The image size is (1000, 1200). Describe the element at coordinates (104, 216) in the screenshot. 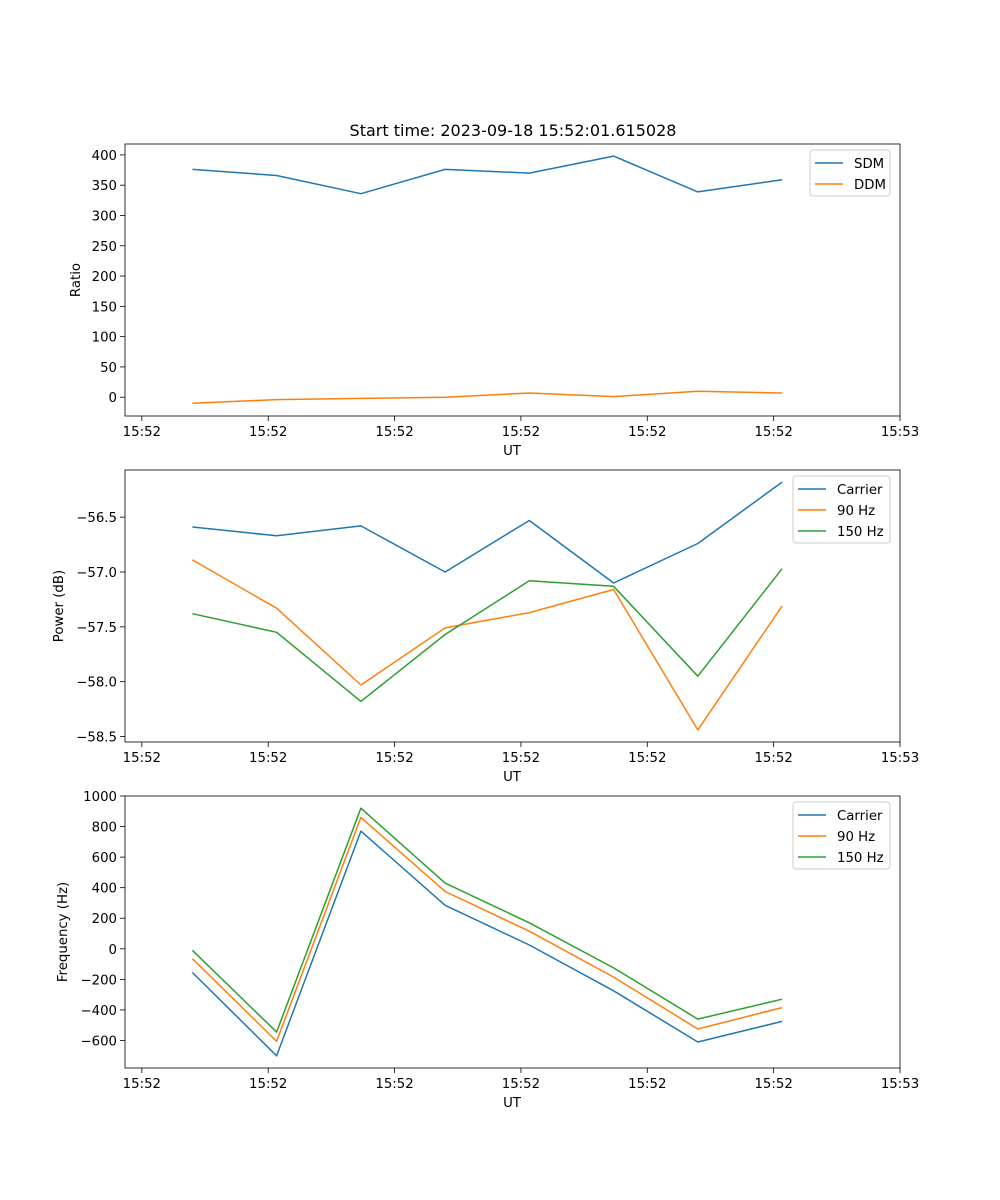

I see `y-tick-label: 300` at that location.